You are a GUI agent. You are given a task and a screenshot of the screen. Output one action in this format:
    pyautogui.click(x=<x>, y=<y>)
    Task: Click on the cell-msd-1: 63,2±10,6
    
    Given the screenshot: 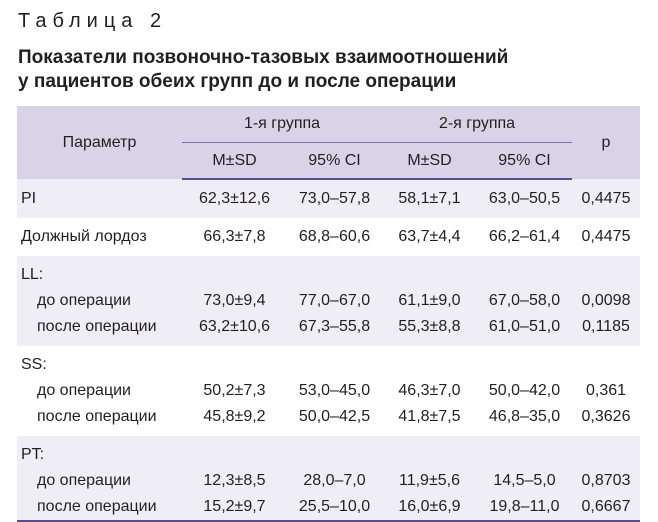 What is the action you would take?
    pyautogui.click(x=234, y=327)
    